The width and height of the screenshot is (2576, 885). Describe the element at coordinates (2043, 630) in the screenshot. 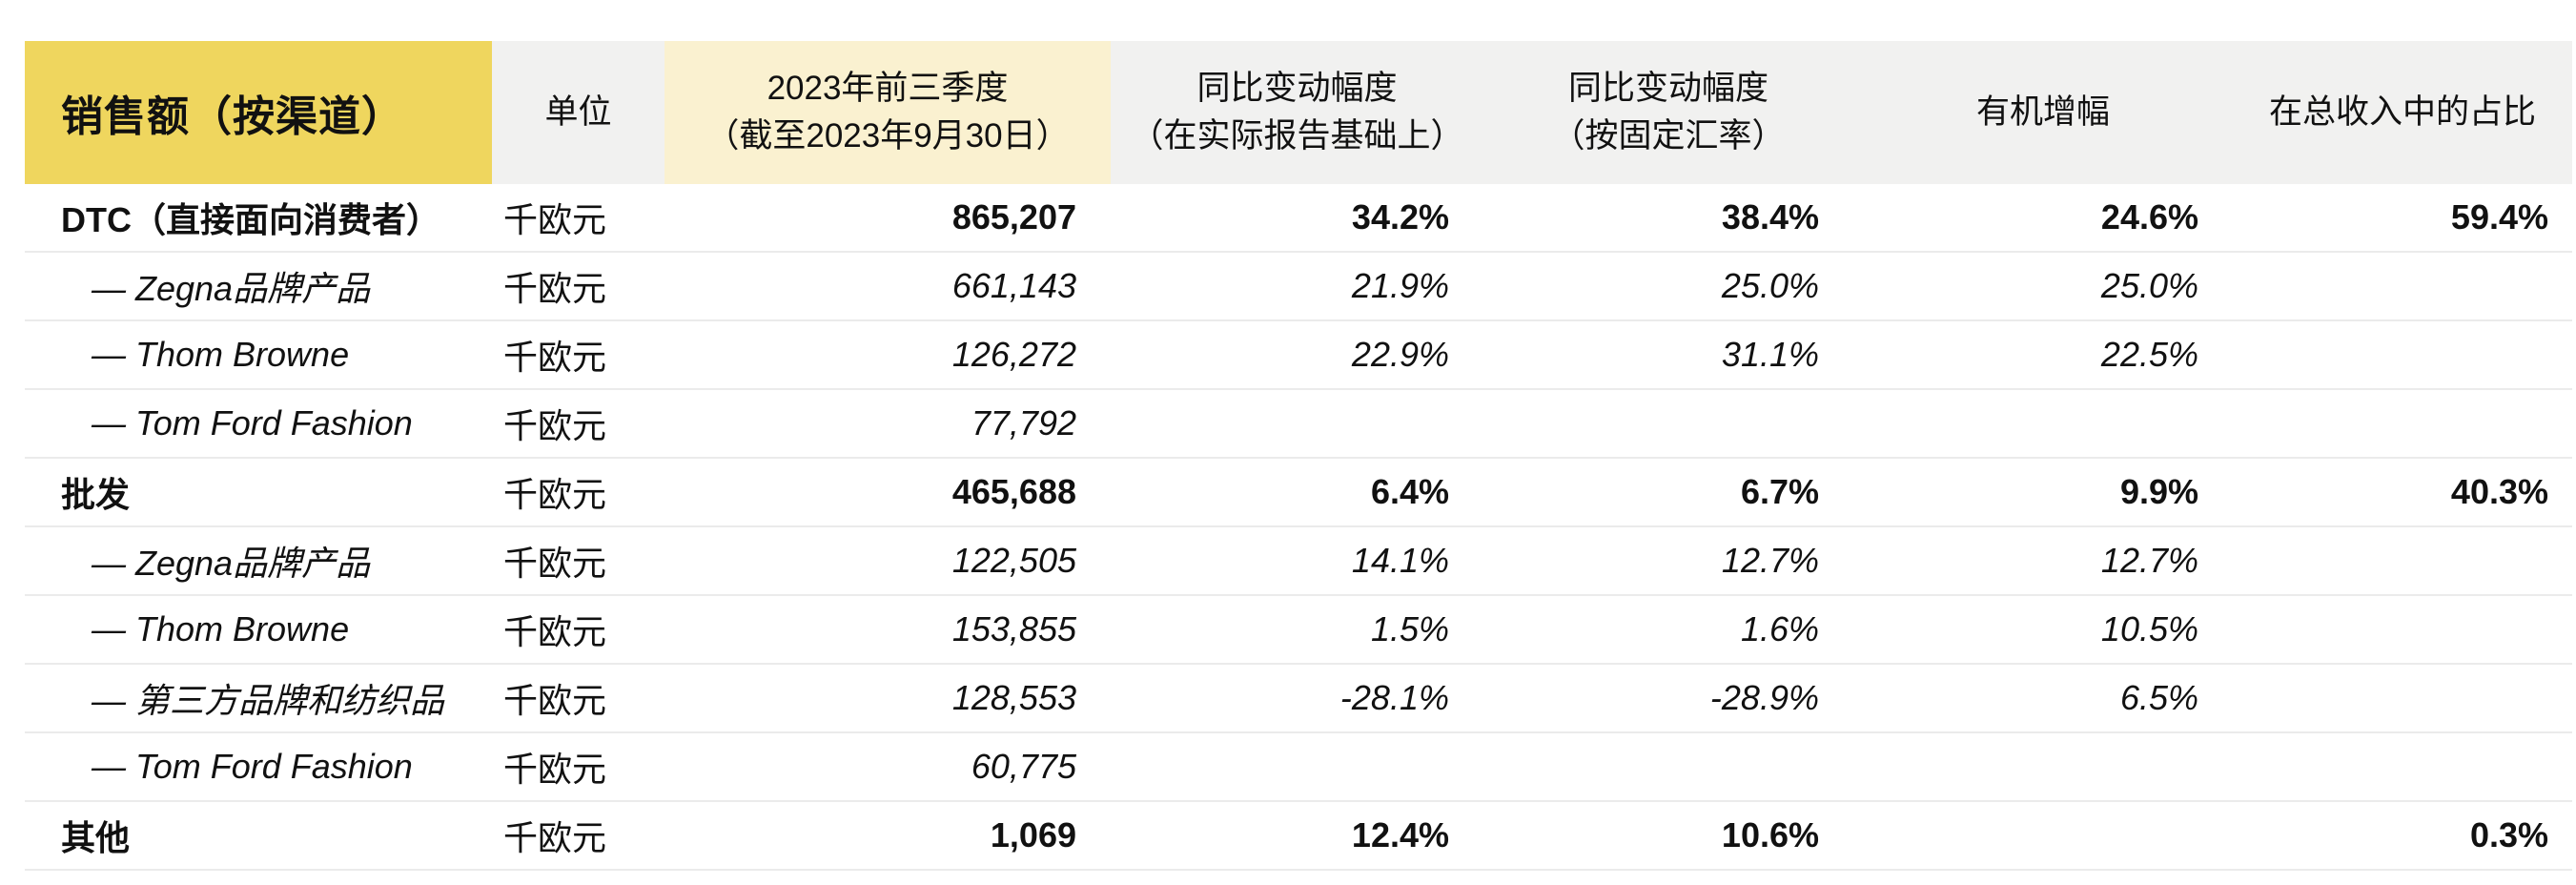

I see `row-organic-growth: 10.5%` at that location.